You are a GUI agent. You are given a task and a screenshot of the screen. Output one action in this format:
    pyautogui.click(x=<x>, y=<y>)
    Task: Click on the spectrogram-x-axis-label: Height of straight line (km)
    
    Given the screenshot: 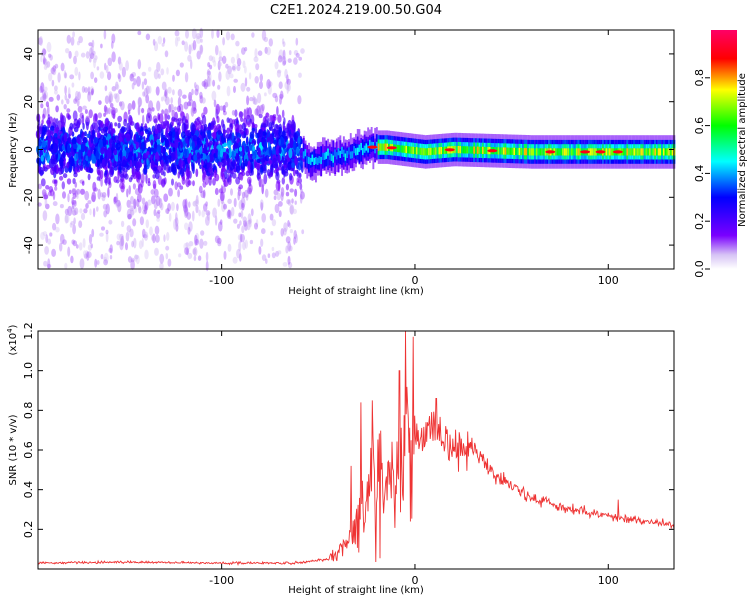 What is the action you would take?
    pyautogui.click(x=356, y=291)
    